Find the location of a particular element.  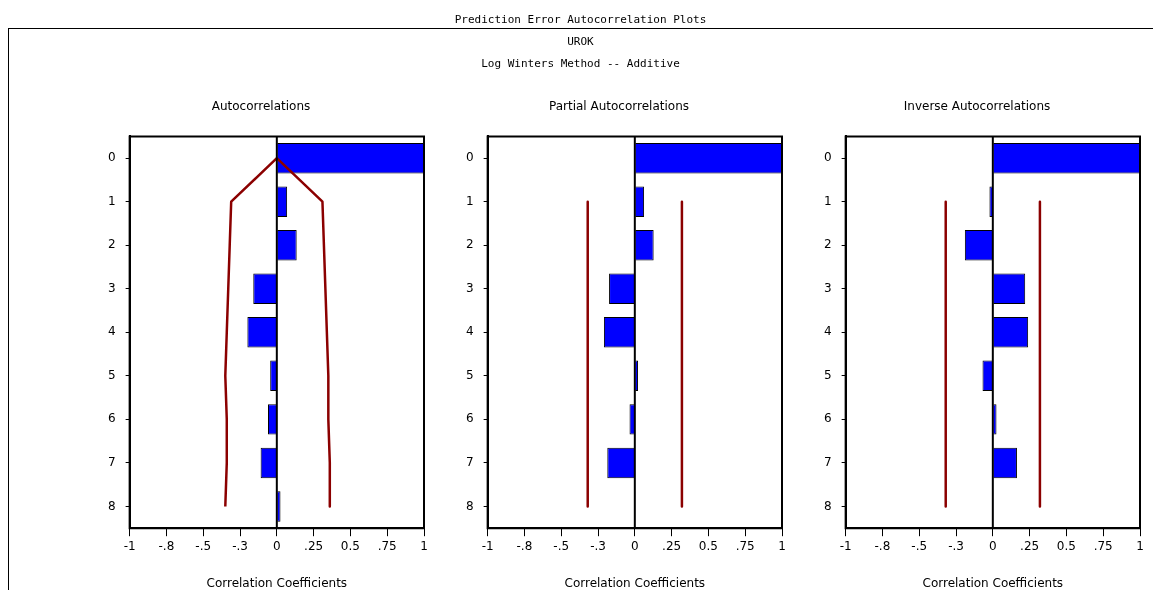

text: Log Winters Method -- Additive is located at coordinates (580, 63).